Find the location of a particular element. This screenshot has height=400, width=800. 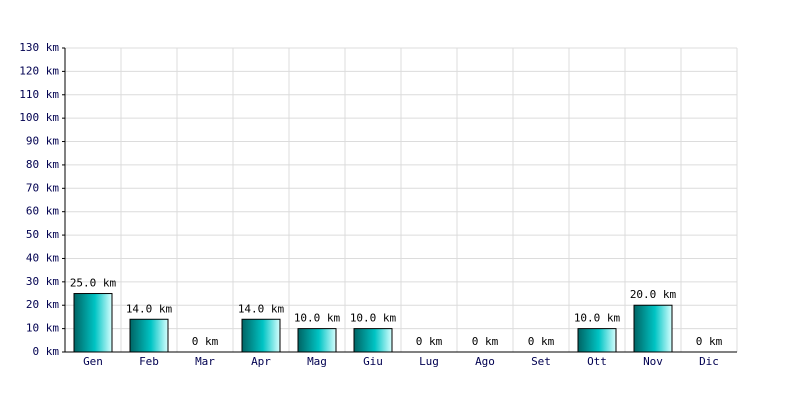

x-tick-label: Mar is located at coordinates (205, 361).